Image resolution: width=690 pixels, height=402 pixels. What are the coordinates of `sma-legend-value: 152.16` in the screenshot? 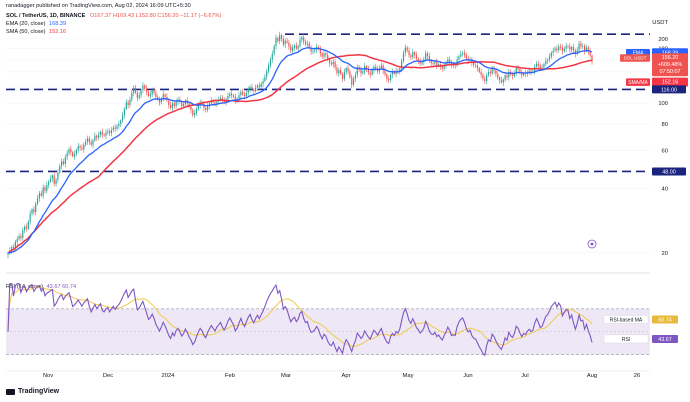 It's located at (58, 32).